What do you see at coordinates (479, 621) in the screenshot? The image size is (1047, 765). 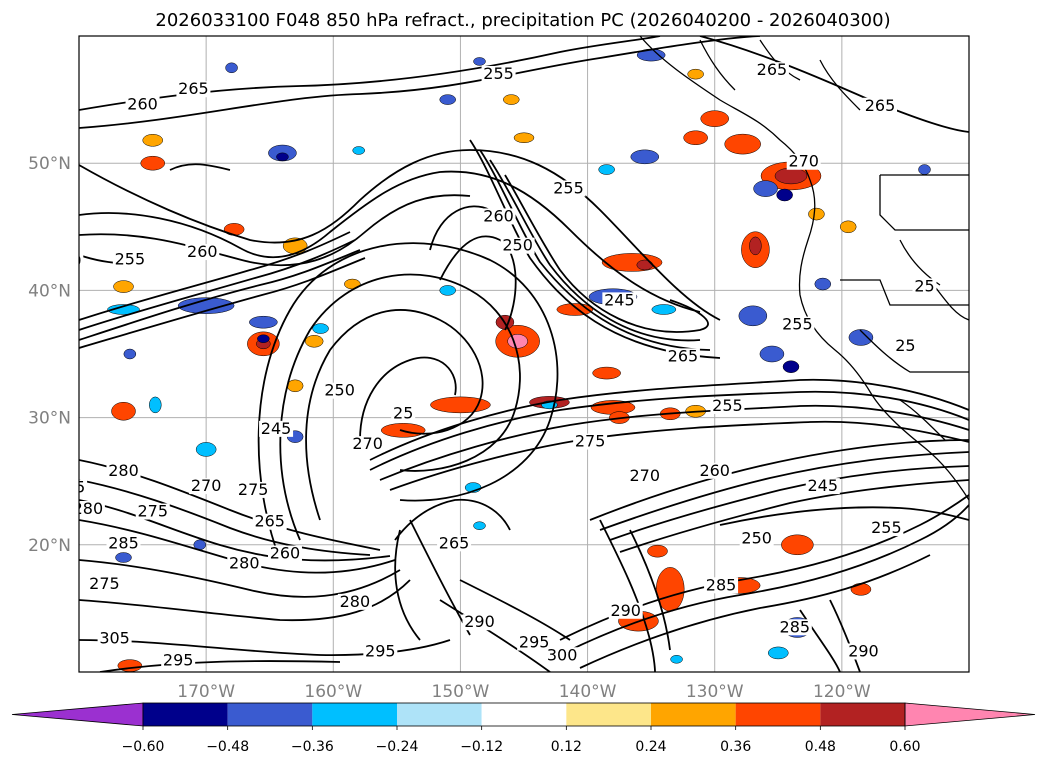 I see `contour-label: 290` at bounding box center [479, 621].